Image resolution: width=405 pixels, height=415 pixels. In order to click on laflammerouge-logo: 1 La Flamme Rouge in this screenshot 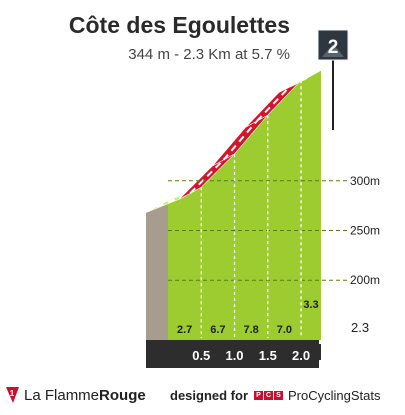, I will do `click(75, 395)`.